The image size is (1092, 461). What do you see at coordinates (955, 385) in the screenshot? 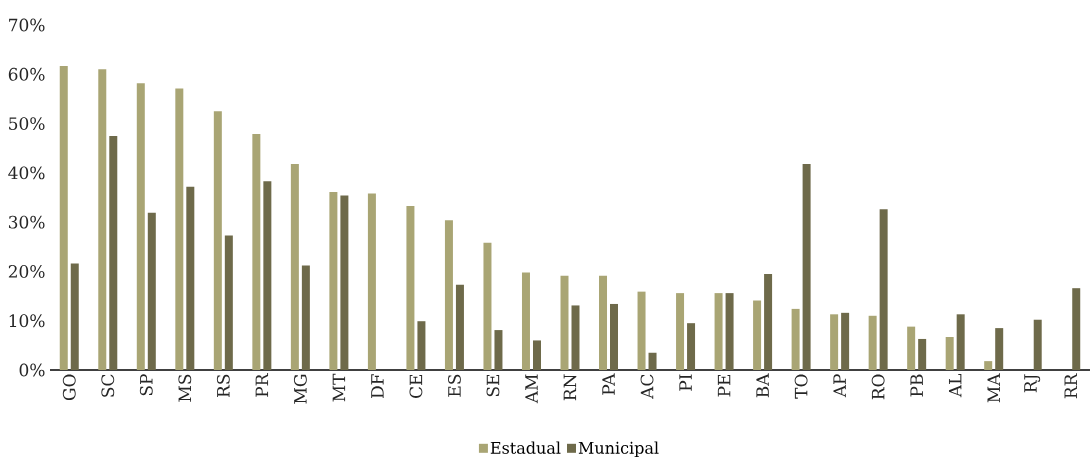
I see `x-tick-label: AL` at bounding box center [955, 385].